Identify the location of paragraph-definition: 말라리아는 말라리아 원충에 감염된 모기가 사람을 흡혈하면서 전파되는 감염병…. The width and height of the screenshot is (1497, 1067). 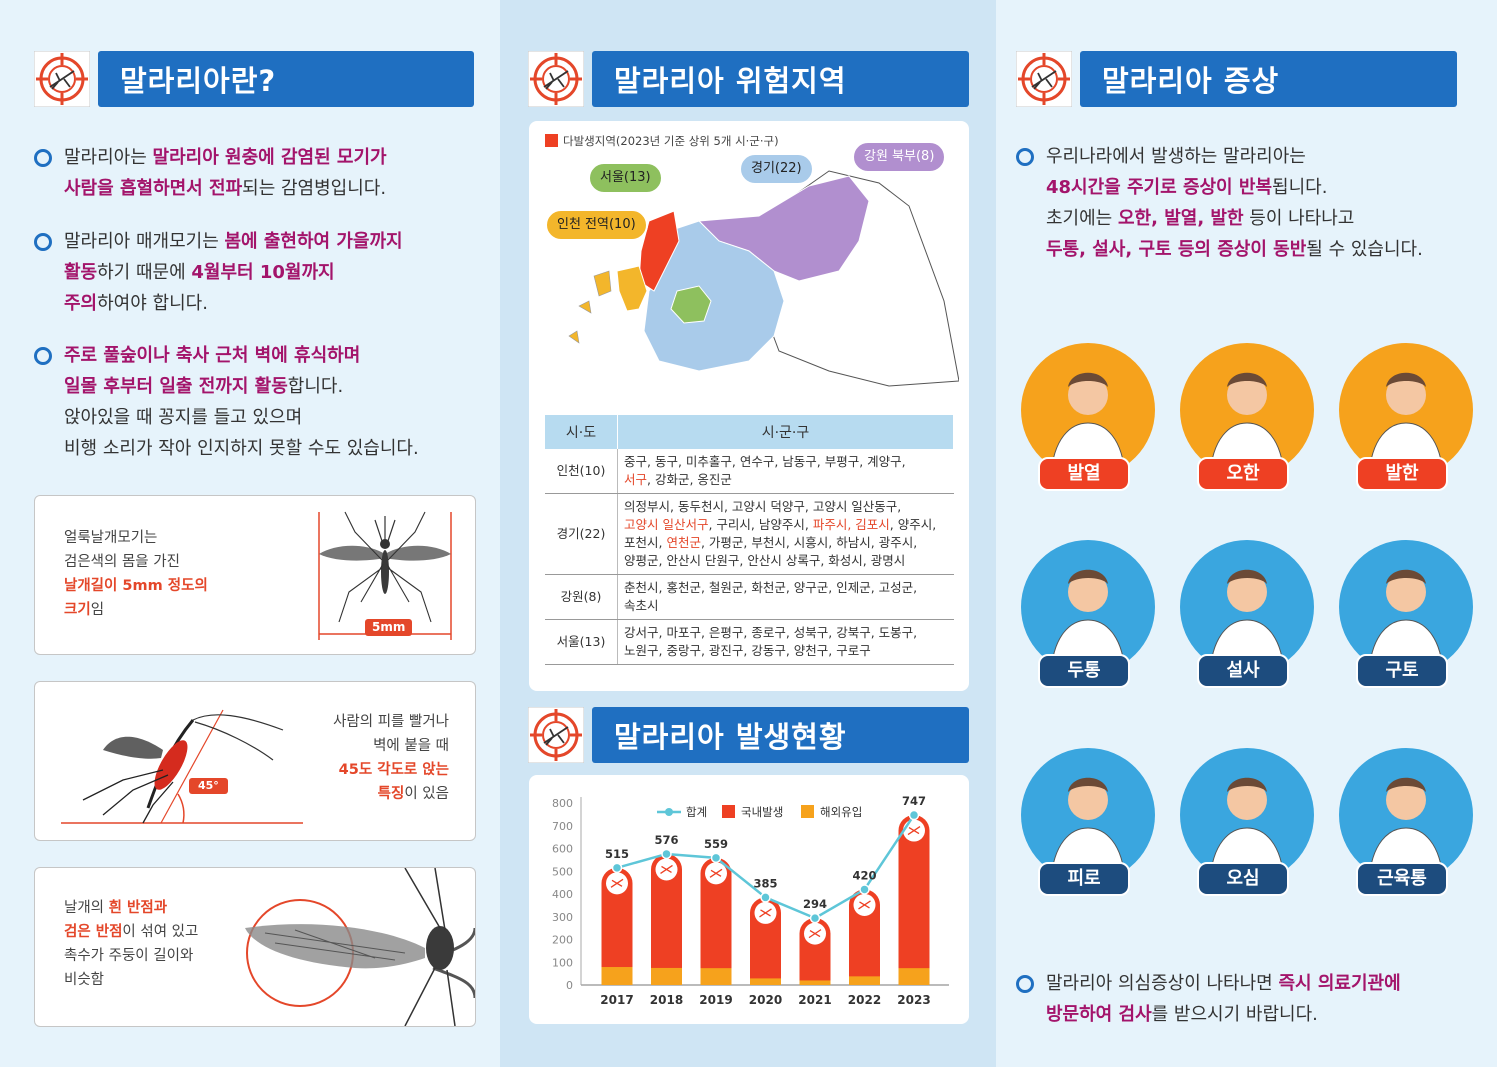
(259, 173).